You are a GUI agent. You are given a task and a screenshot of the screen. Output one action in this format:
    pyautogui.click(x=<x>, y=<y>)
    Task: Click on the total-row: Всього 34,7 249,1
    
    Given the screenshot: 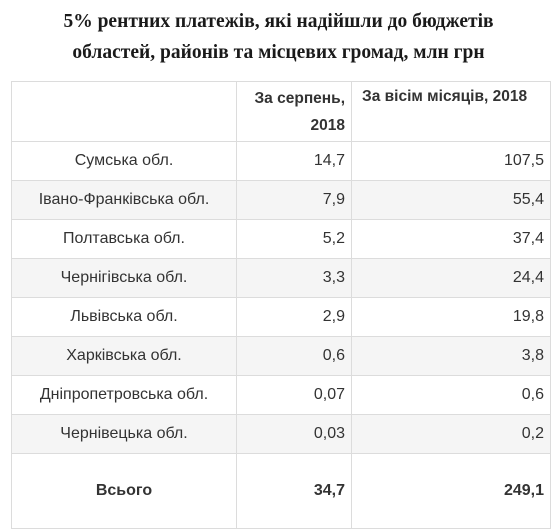 What is the action you would take?
    pyautogui.click(x=281, y=491)
    